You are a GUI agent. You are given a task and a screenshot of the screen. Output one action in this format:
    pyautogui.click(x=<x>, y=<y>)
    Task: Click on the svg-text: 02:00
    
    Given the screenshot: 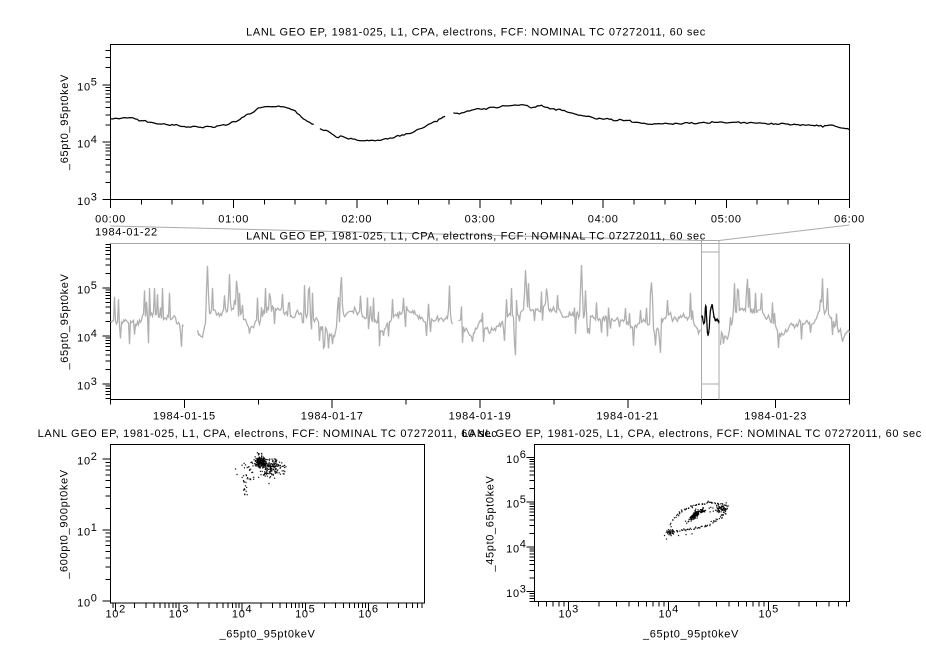 What is the action you would take?
    pyautogui.click(x=356, y=220)
    